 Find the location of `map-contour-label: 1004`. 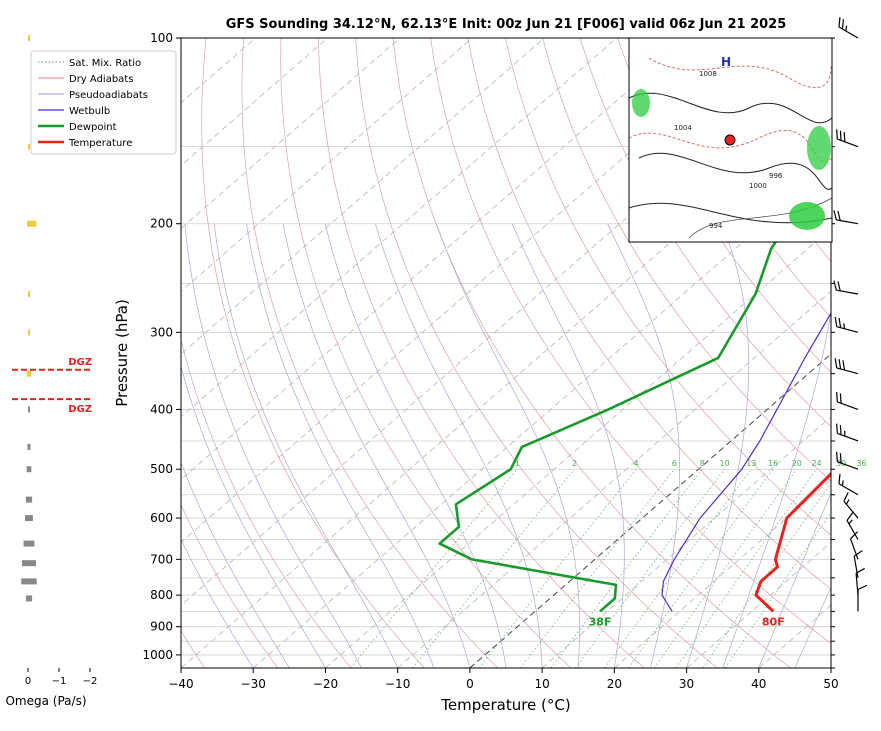

map-contour-label: 1004 is located at coordinates (683, 128).